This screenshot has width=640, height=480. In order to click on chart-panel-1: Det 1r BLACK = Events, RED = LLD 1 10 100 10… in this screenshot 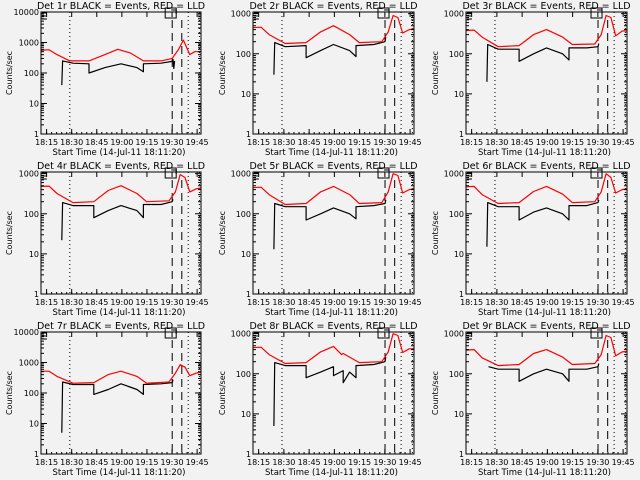, I will do `click(107, 79)`.